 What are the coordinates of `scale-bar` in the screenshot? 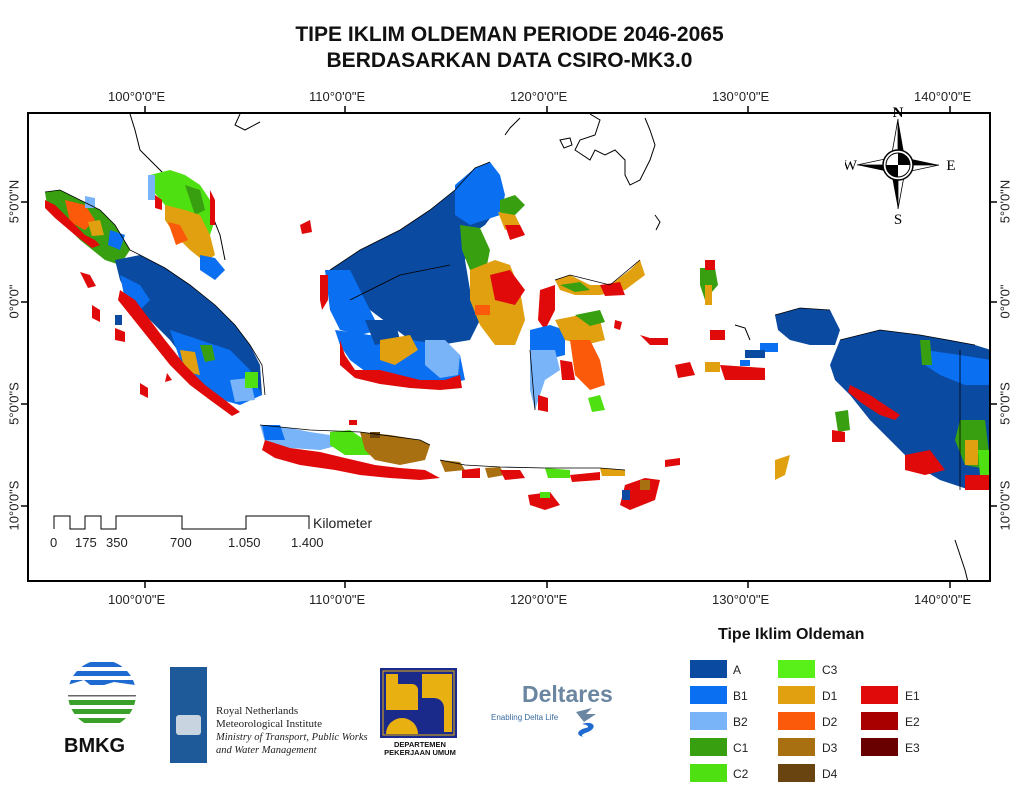 It's located at (181, 522).